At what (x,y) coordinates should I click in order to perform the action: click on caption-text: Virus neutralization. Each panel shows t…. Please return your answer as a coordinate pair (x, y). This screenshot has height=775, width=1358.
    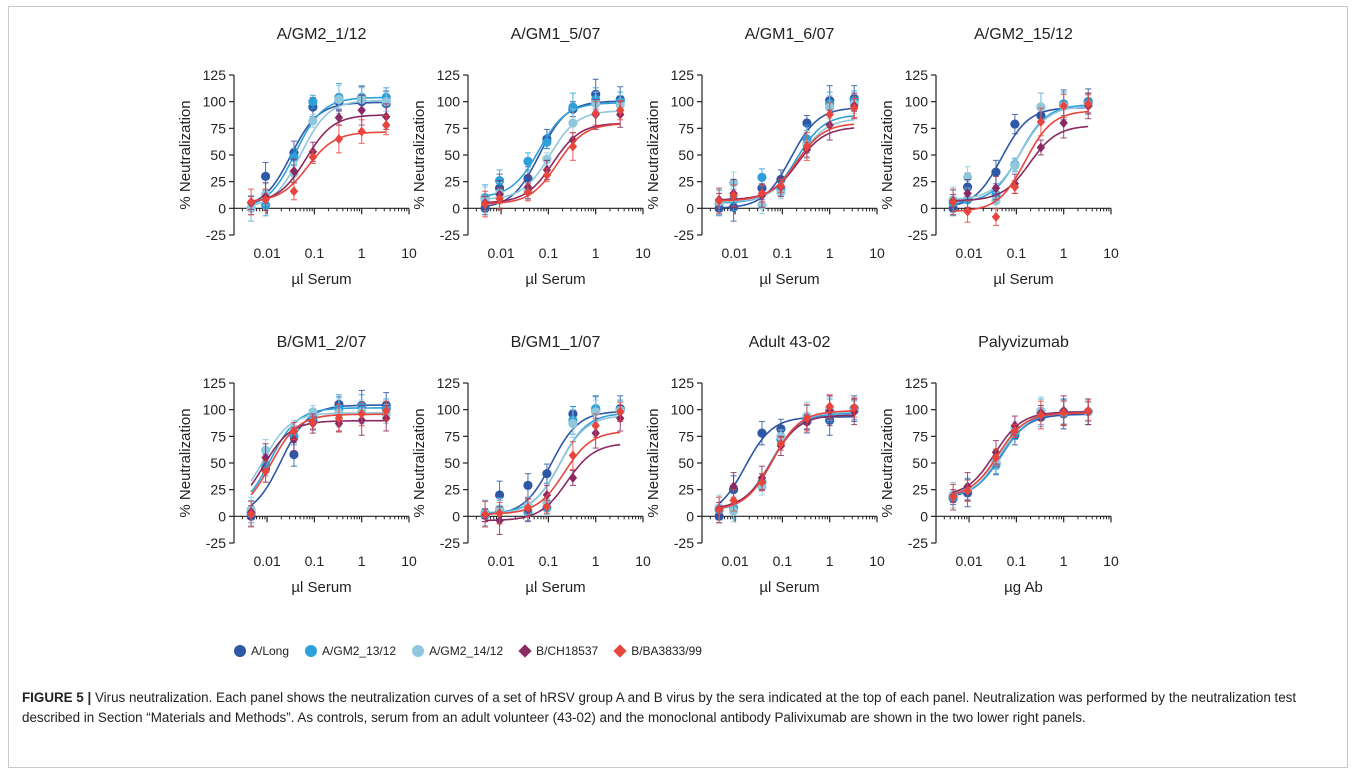
    Looking at the image, I should click on (659, 707).